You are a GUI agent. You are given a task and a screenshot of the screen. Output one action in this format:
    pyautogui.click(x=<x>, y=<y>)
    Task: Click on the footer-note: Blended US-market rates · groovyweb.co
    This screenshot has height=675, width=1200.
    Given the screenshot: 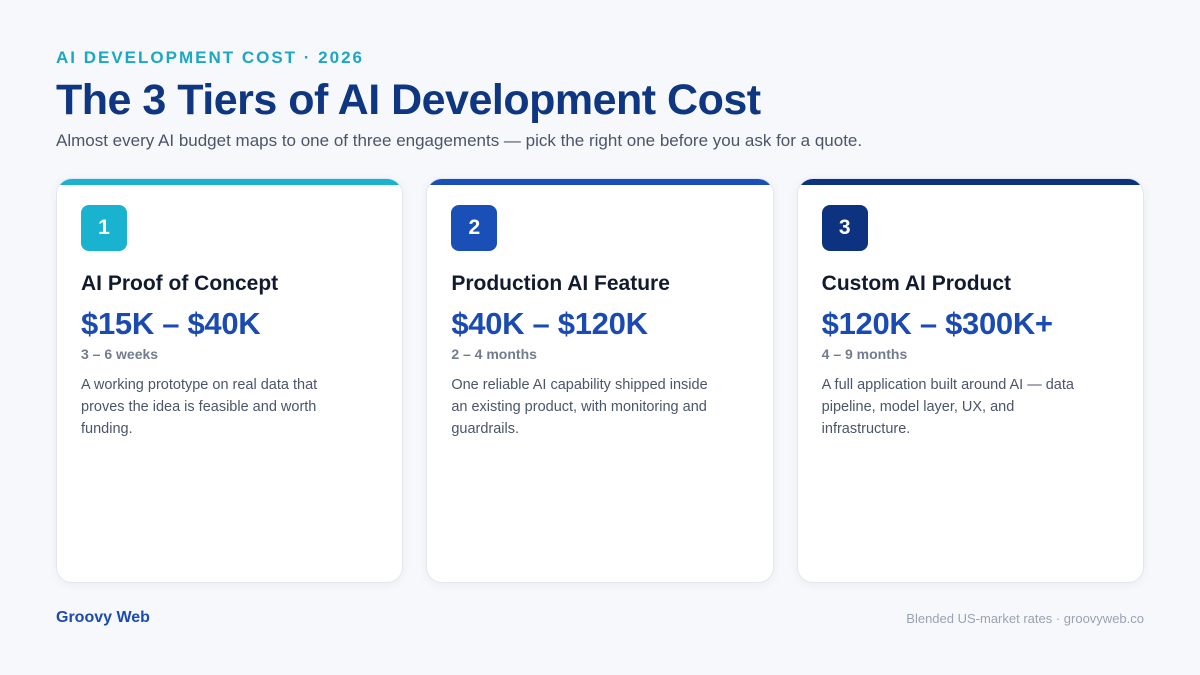 What is the action you would take?
    pyautogui.click(x=1025, y=618)
    